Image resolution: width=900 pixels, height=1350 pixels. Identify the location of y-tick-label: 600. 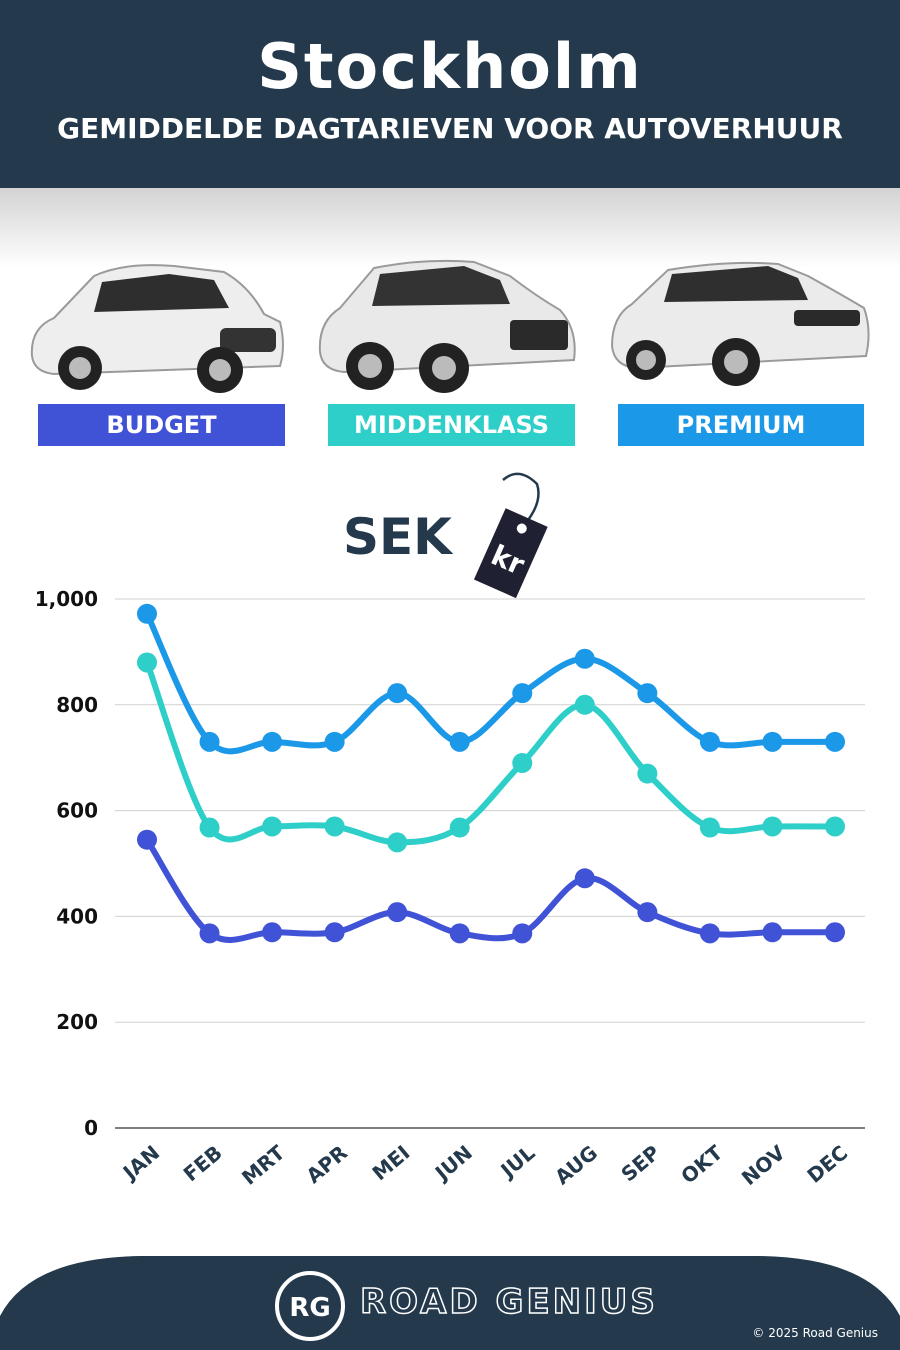
(77, 811).